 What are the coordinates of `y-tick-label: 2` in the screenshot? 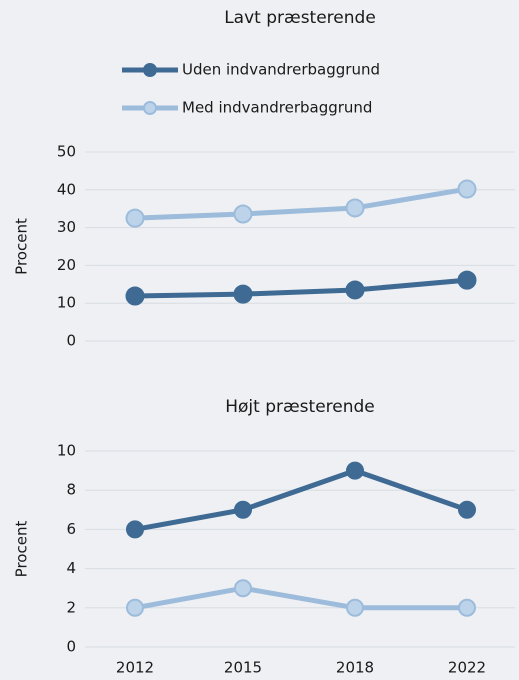 It's located at (71, 607).